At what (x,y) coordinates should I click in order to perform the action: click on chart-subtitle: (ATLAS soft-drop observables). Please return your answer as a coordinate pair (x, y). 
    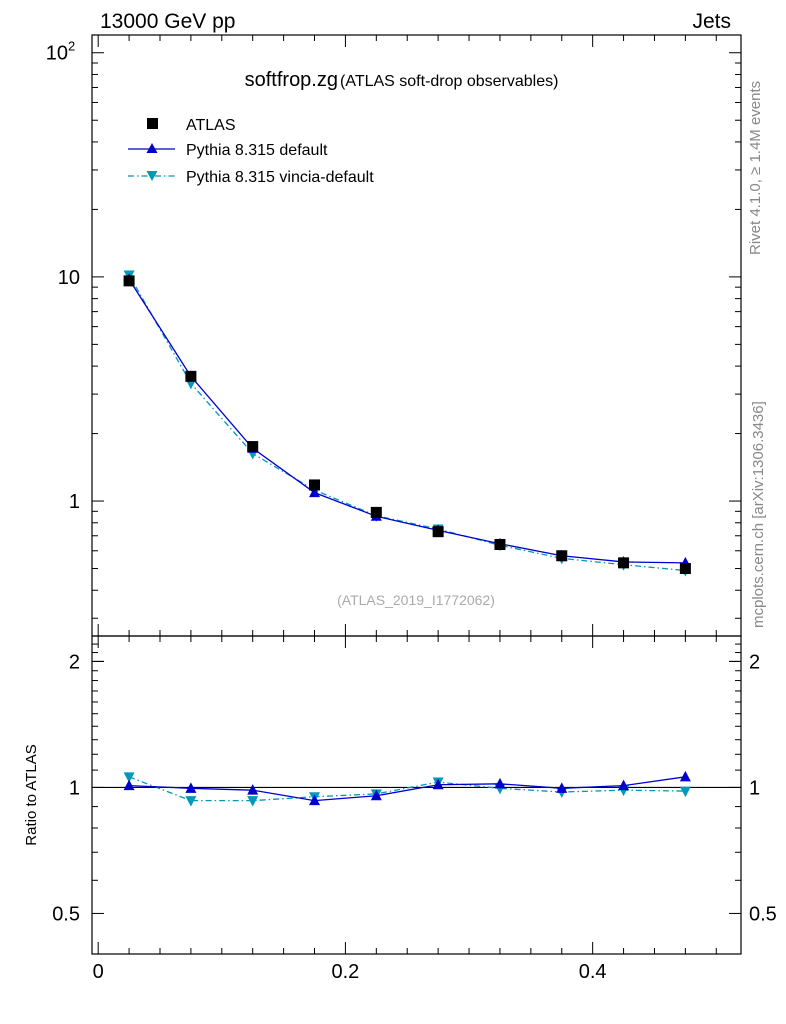
    Looking at the image, I should click on (449, 81).